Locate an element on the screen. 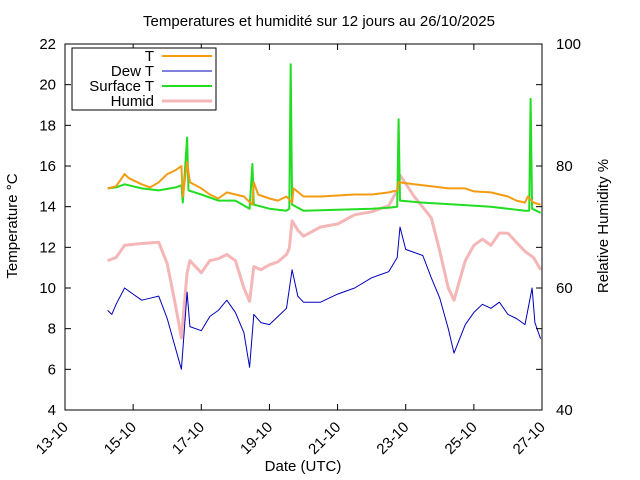  y2-axis-label: Relative Humidity % is located at coordinates (603, 226).